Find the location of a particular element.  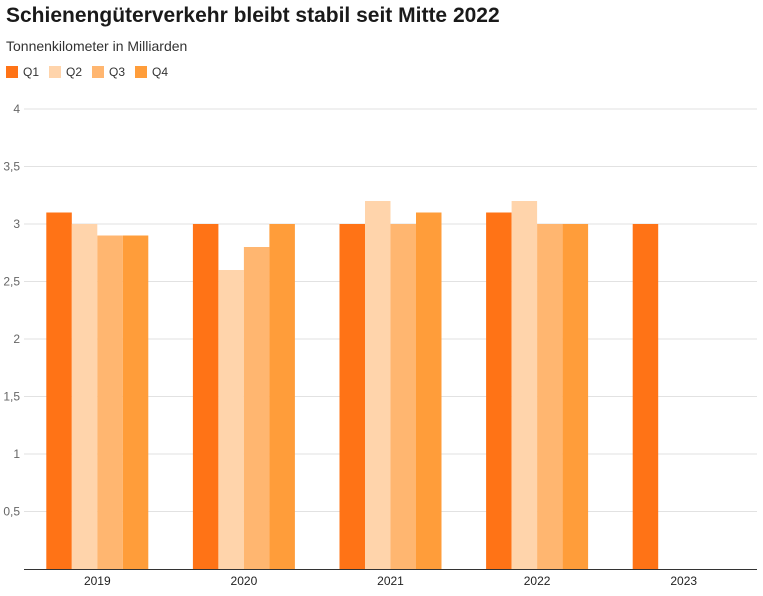

bar-q3-2022 is located at coordinates (550, 396).